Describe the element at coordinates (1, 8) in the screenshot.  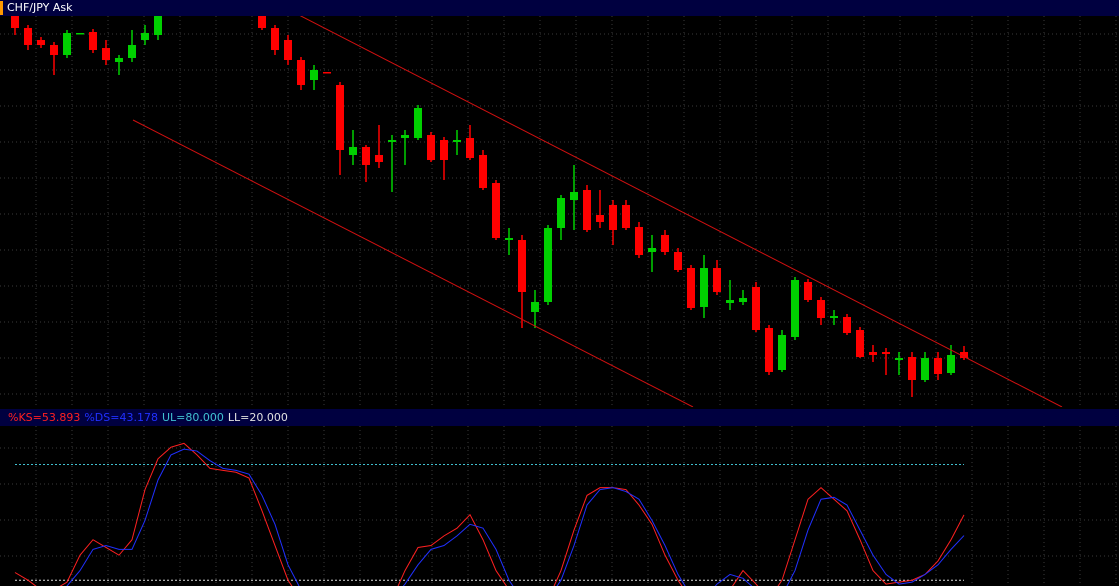
I see `title-marker` at that location.